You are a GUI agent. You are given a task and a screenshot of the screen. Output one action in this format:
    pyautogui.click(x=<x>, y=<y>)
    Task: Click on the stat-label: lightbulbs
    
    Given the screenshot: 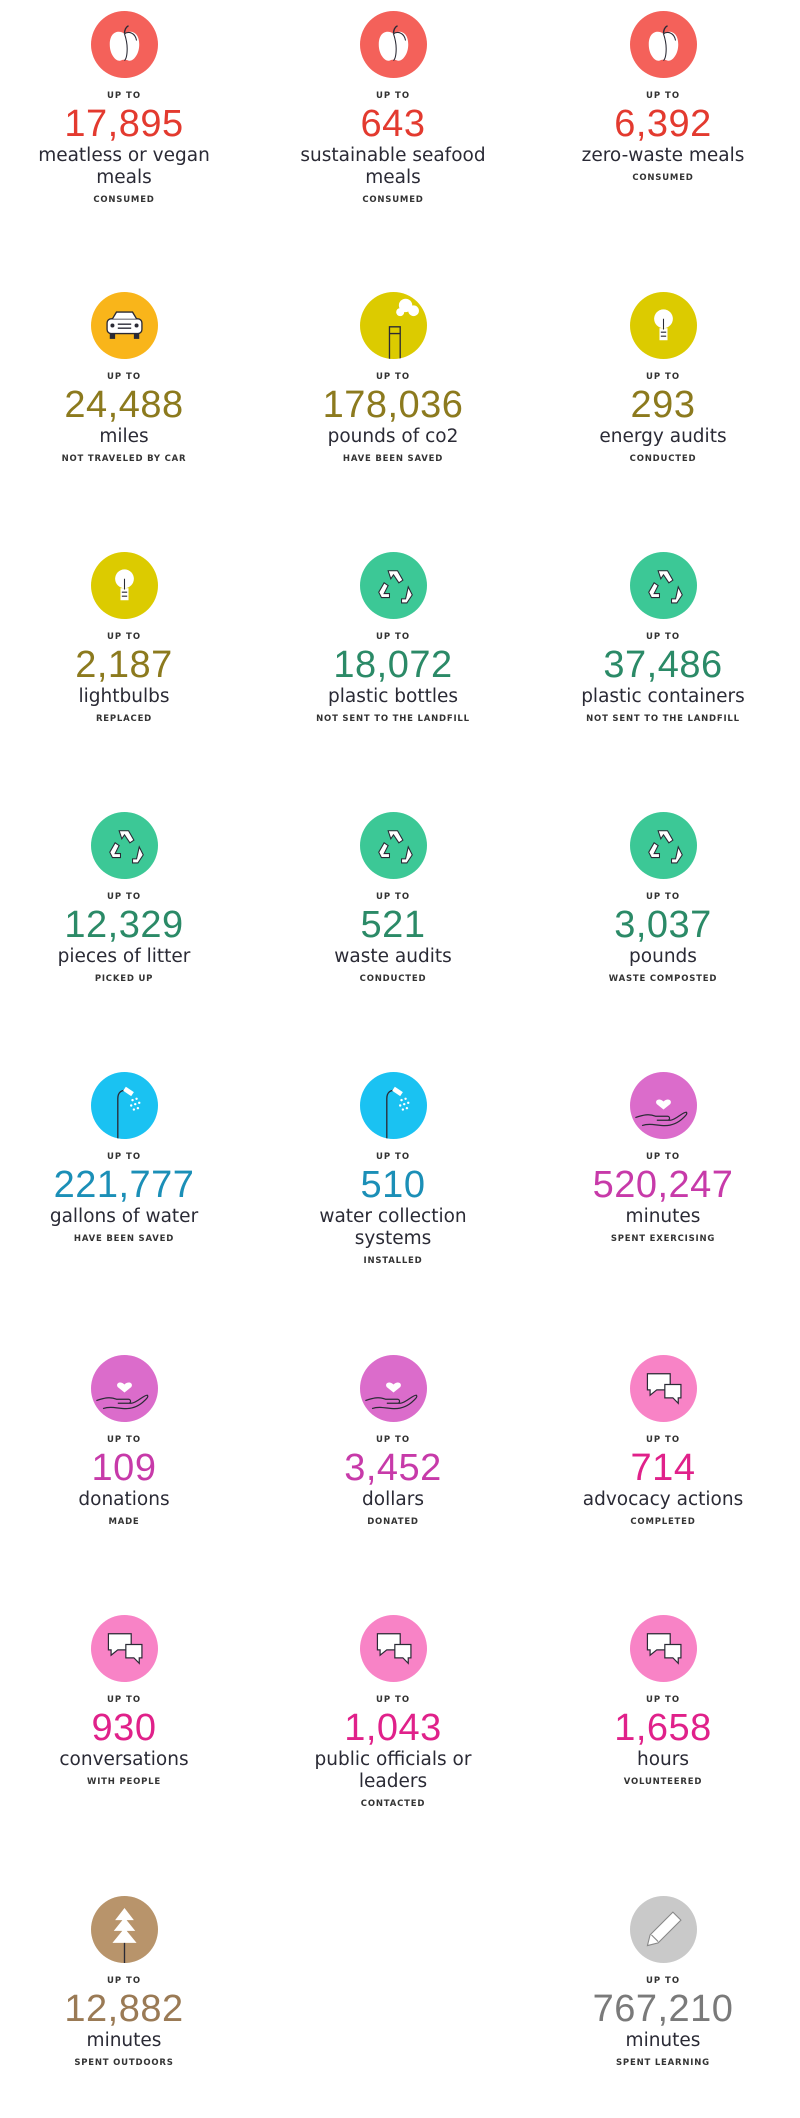 What is the action you would take?
    pyautogui.click(x=124, y=696)
    